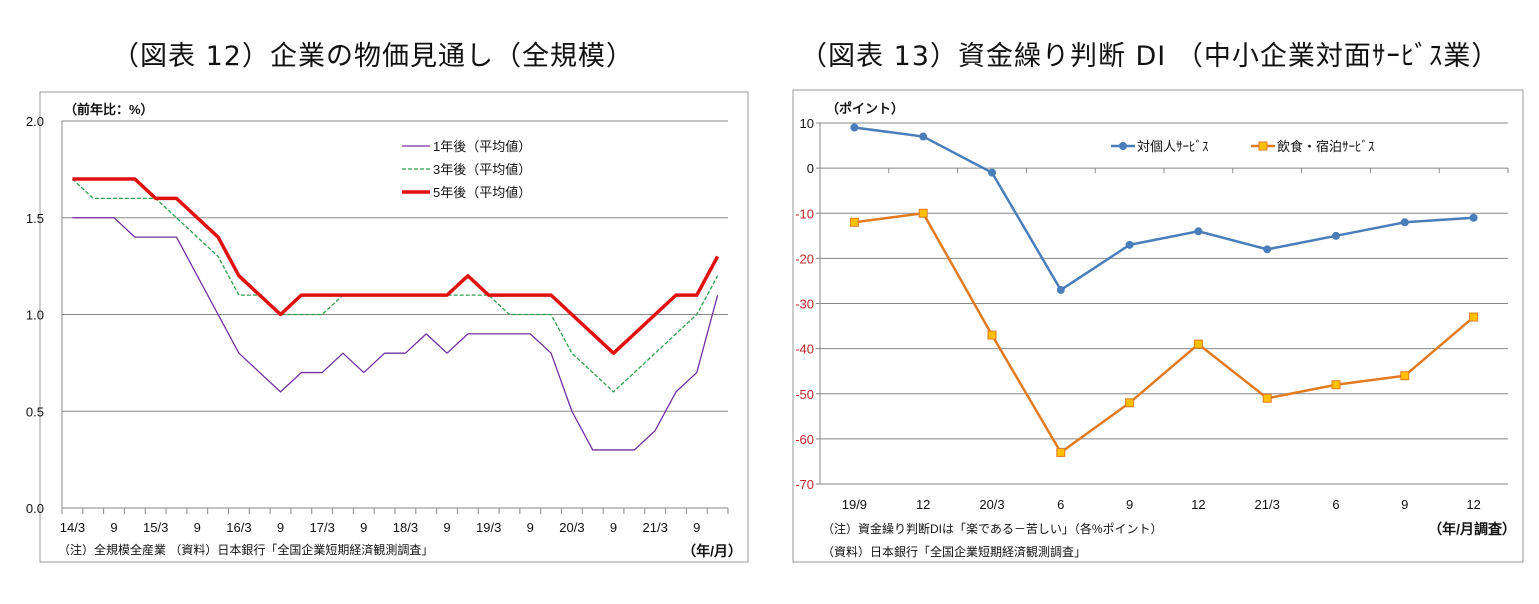 Image resolution: width=1539 pixels, height=604 pixels. What do you see at coordinates (245, 549) in the screenshot?
I see `chart-note: （注）全規模全産業 （資料）日本銀行「全国企業短期経済観測調査」` at bounding box center [245, 549].